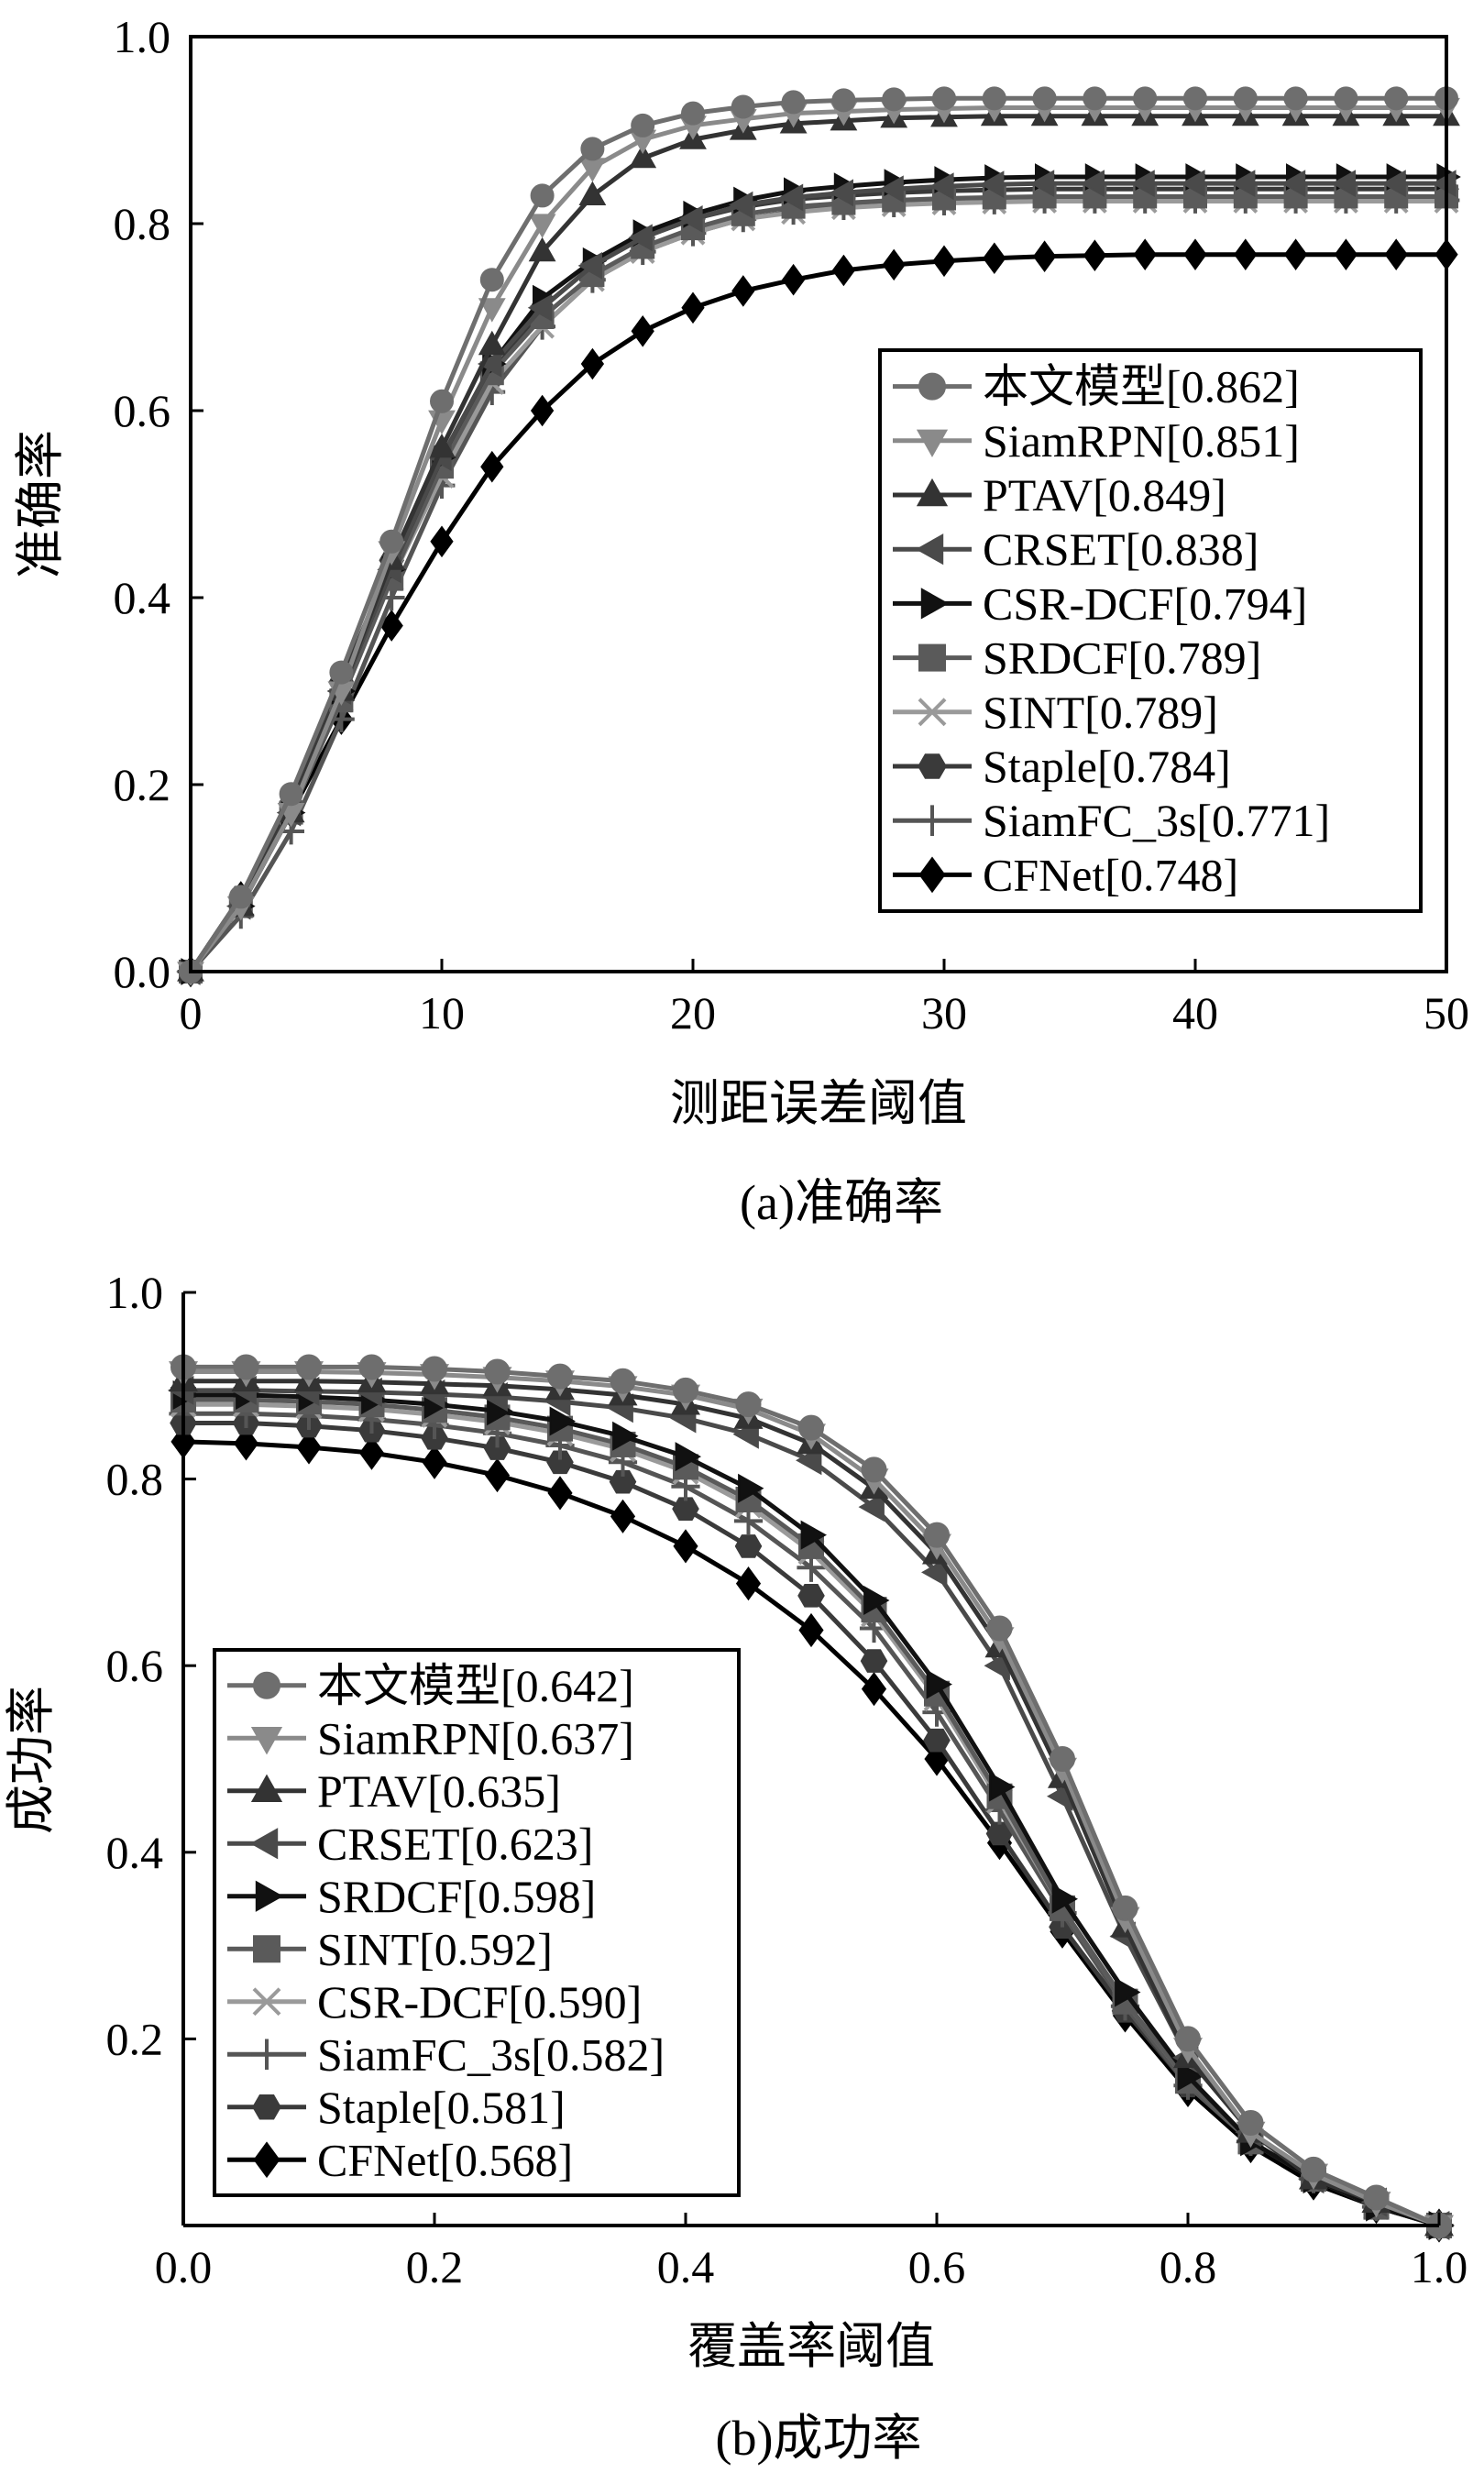 The width and height of the screenshot is (1484, 2473). What do you see at coordinates (184, 2266) in the screenshot?
I see `x-tick-label: 0.0` at bounding box center [184, 2266].